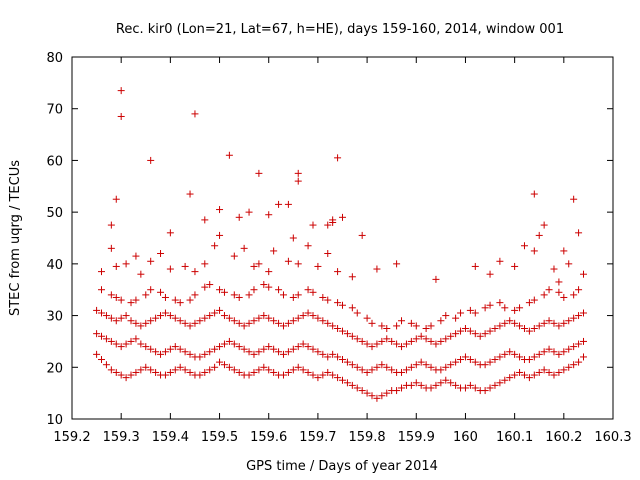 The height and width of the screenshot is (480, 640). I want to click on x-tick-label: 159.2, so click(71, 437).